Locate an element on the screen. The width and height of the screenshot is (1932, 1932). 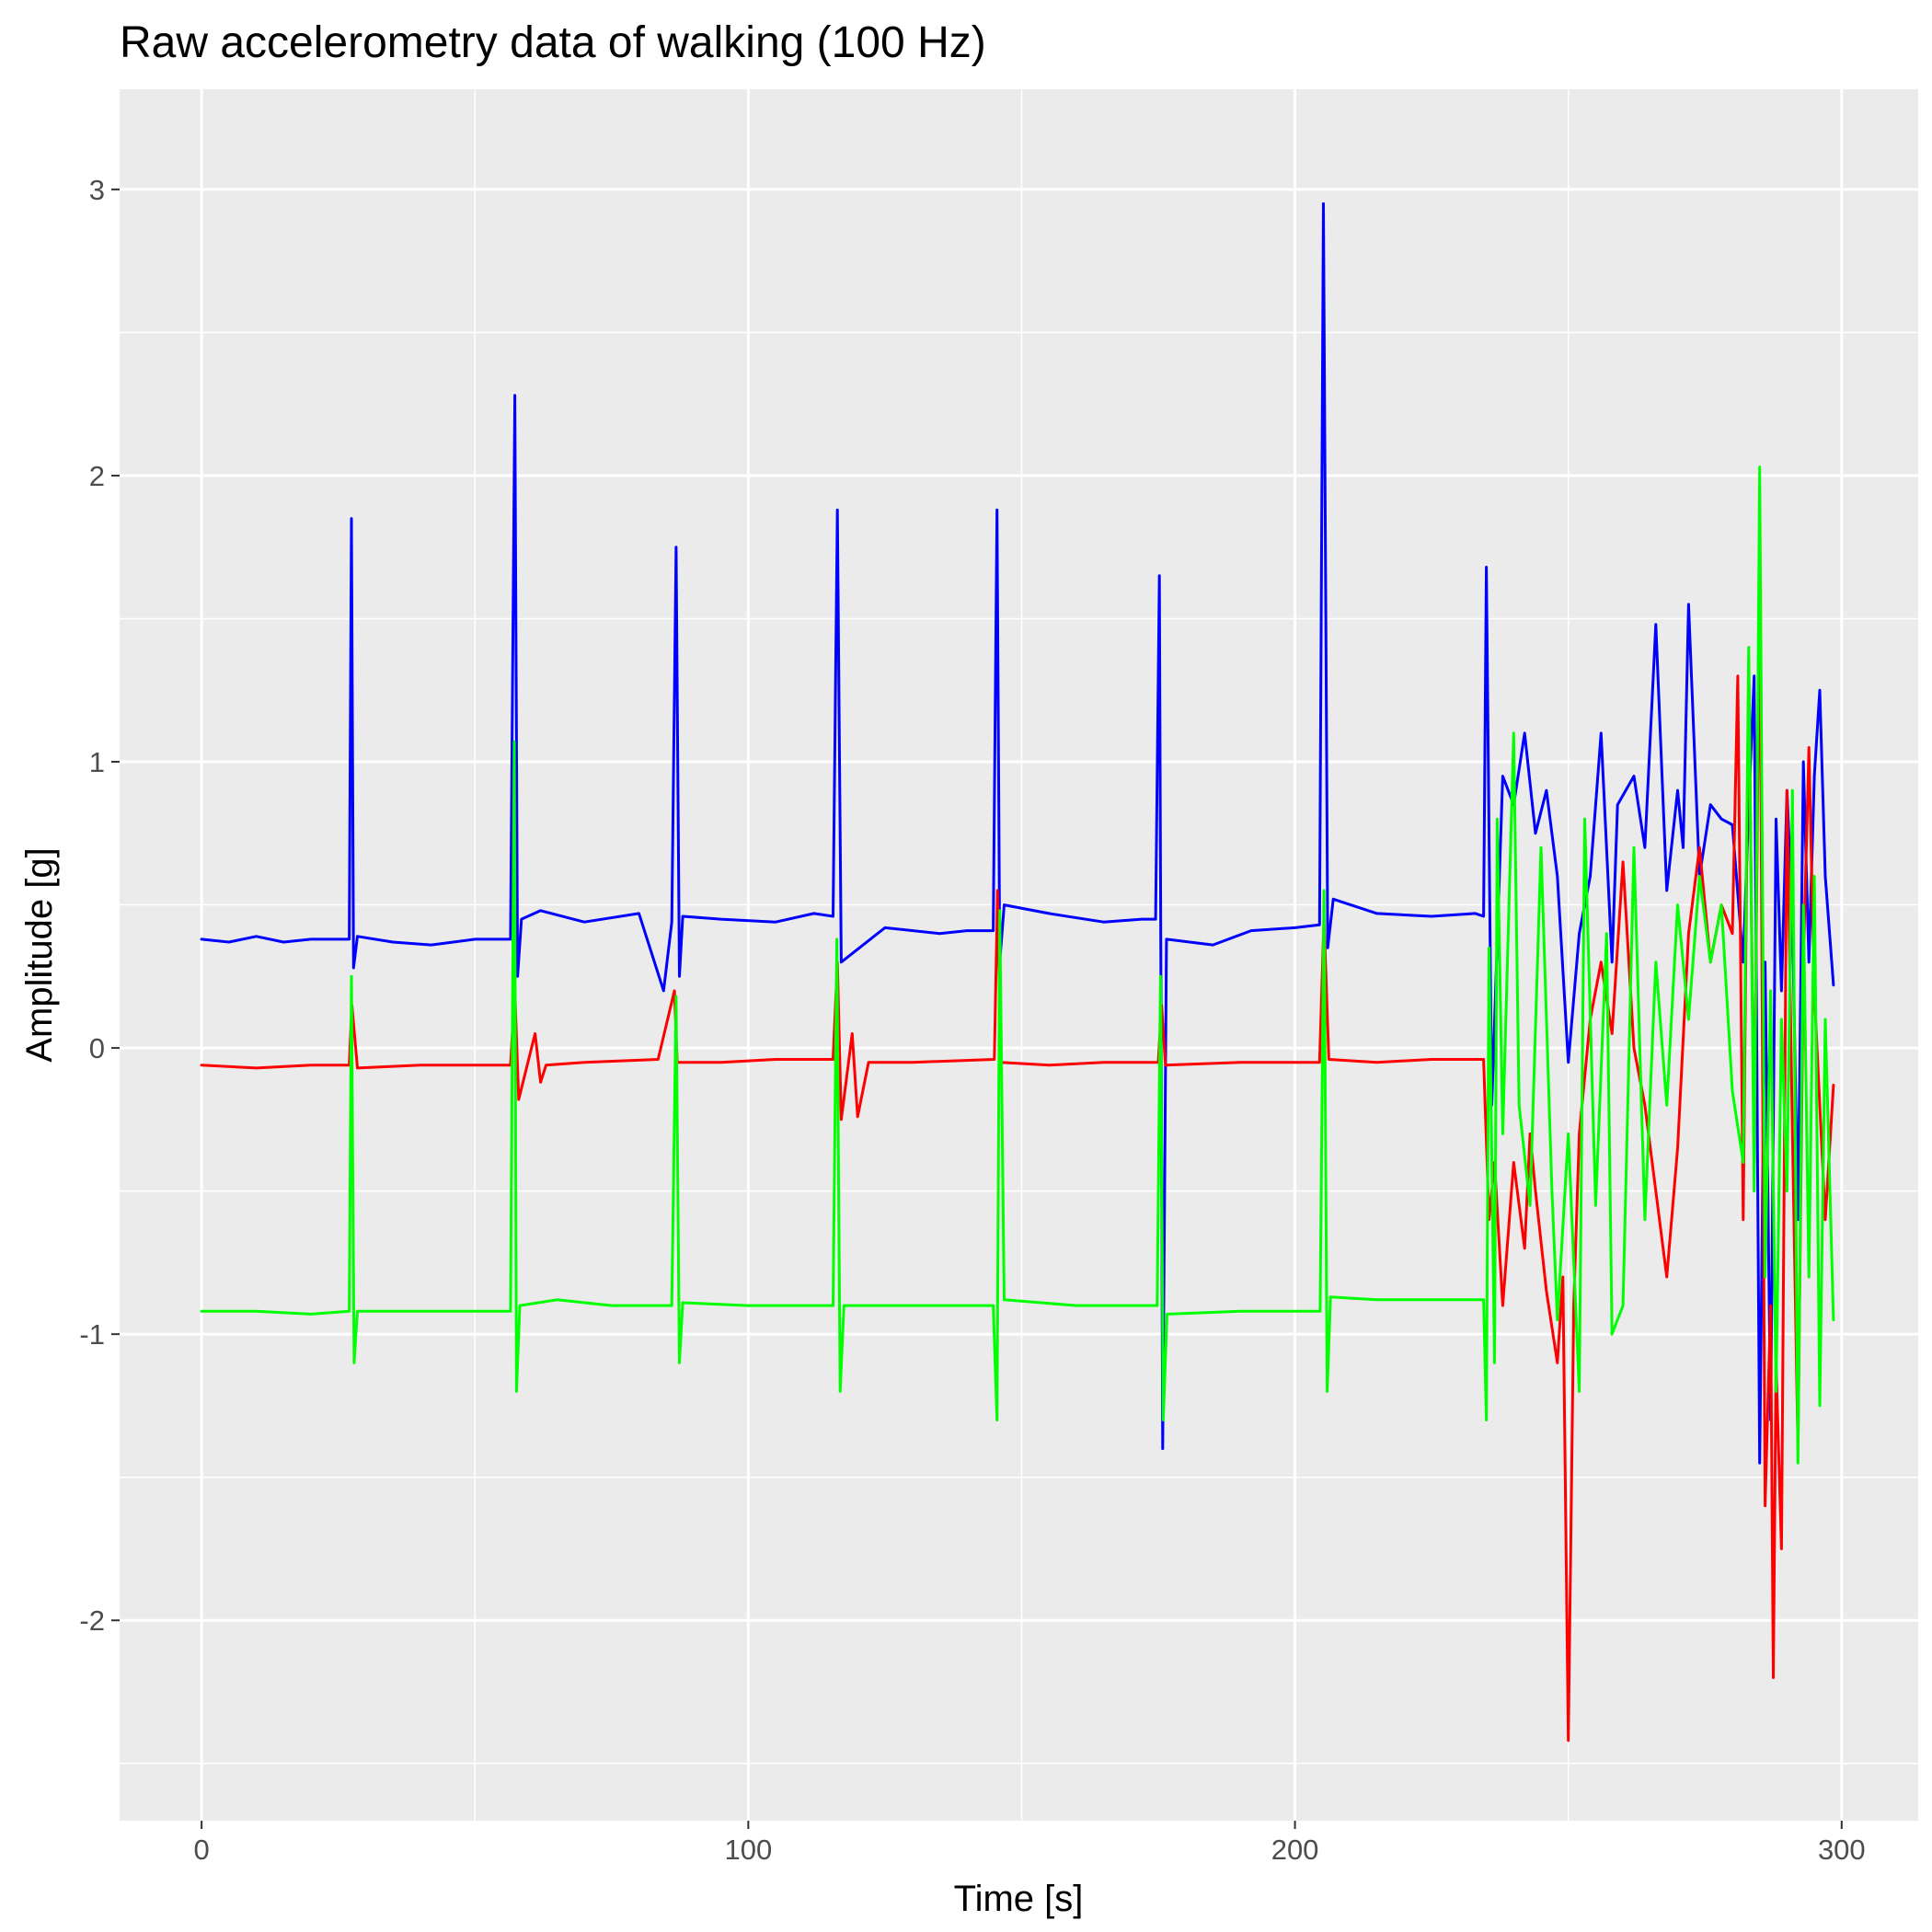
x-tick-label: 300 is located at coordinates (1842, 1850).